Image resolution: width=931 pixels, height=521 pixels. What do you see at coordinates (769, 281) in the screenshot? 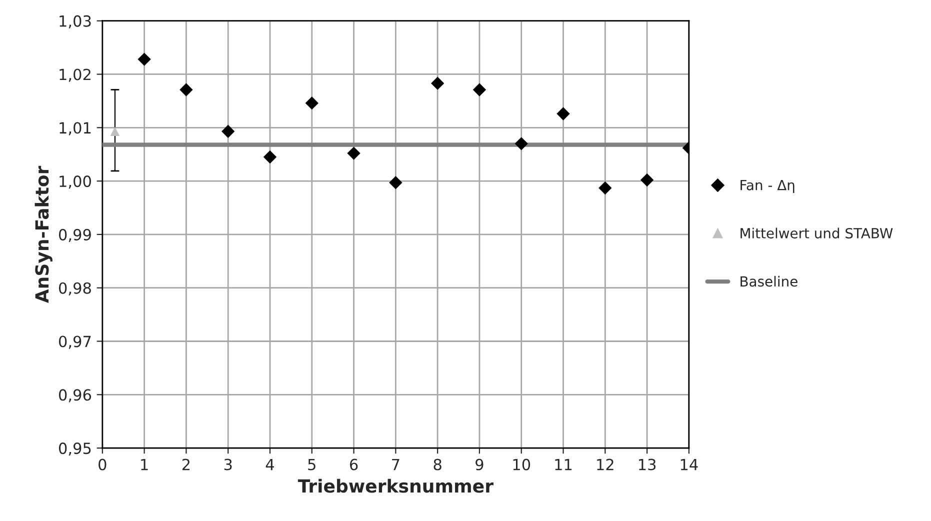
I see `legend-label: Baseline` at bounding box center [769, 281].